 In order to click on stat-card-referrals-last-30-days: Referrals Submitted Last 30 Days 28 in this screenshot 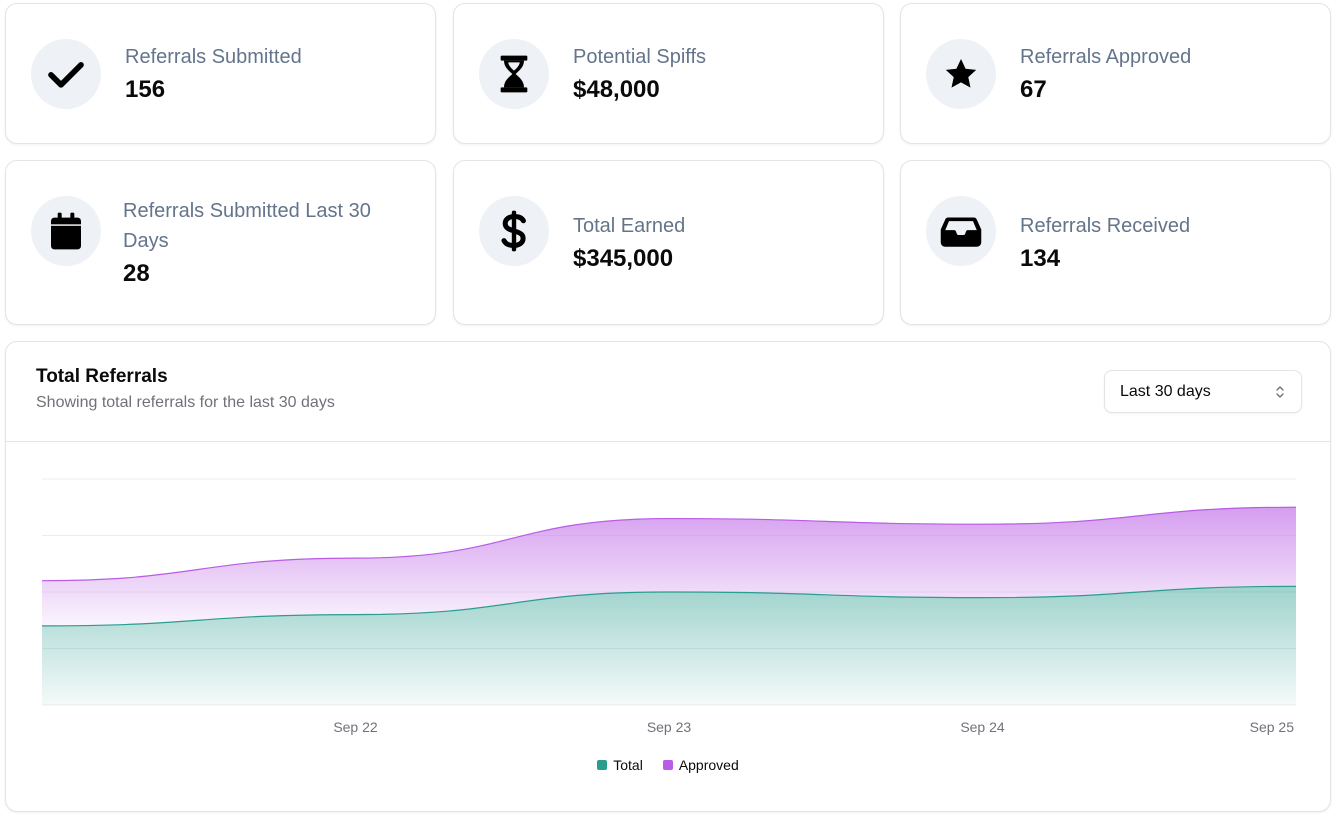, I will do `click(220, 242)`.